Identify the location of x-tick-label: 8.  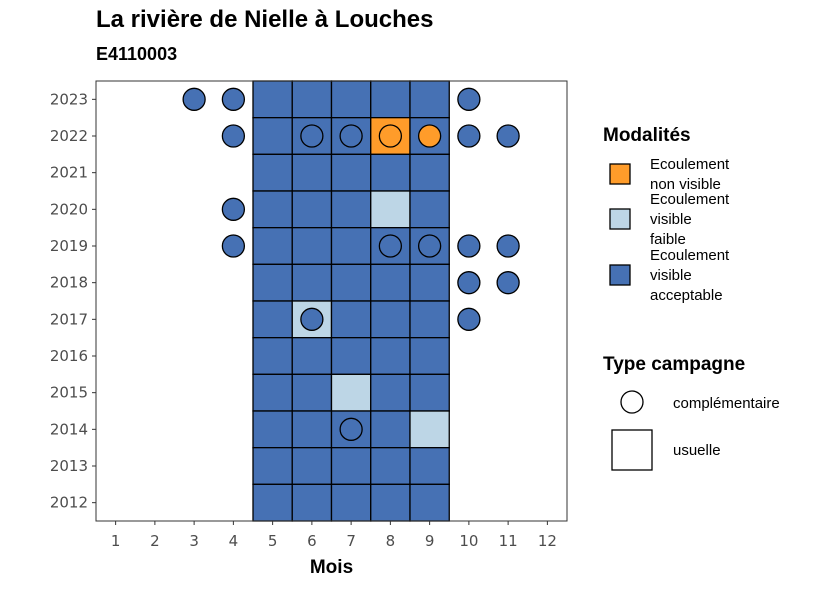
(391, 541).